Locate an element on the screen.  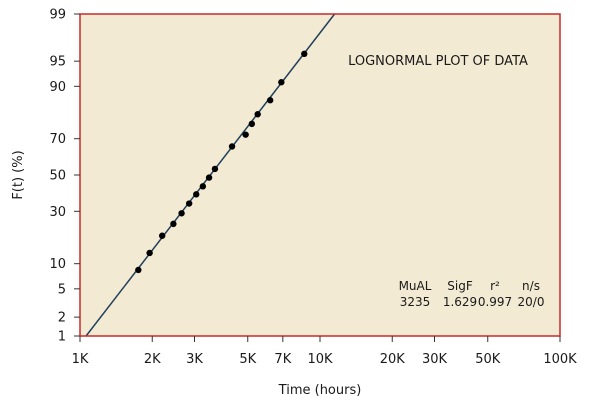
x-axis-title: Time (hours) is located at coordinates (320, 390).